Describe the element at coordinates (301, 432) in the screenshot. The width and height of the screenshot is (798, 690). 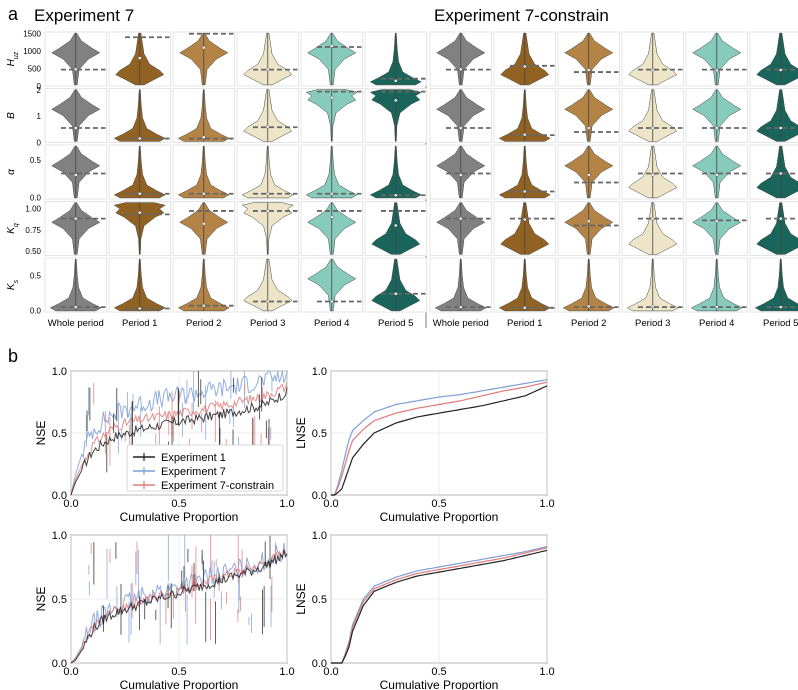
I see `y-axis-label: LNSE` at that location.